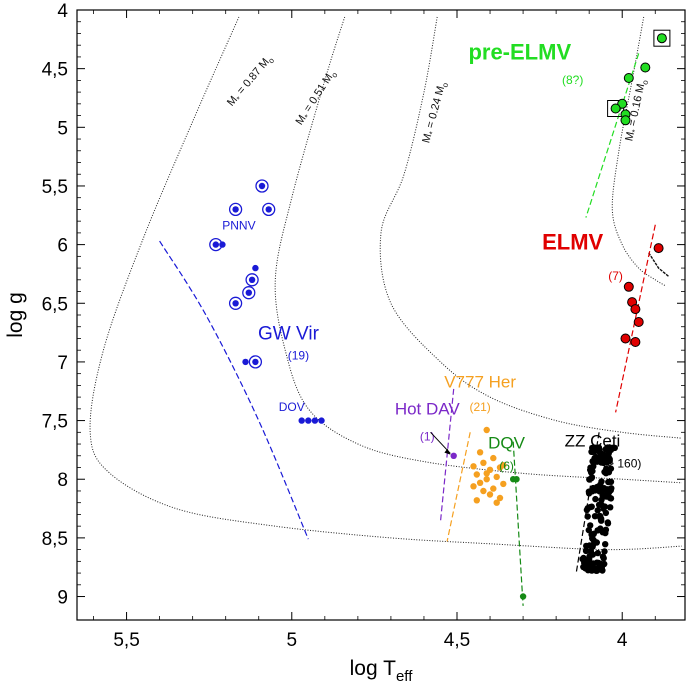 The image size is (690, 690). Describe the element at coordinates (658, 264) in the screenshot. I see `mass-track-tail` at that location.